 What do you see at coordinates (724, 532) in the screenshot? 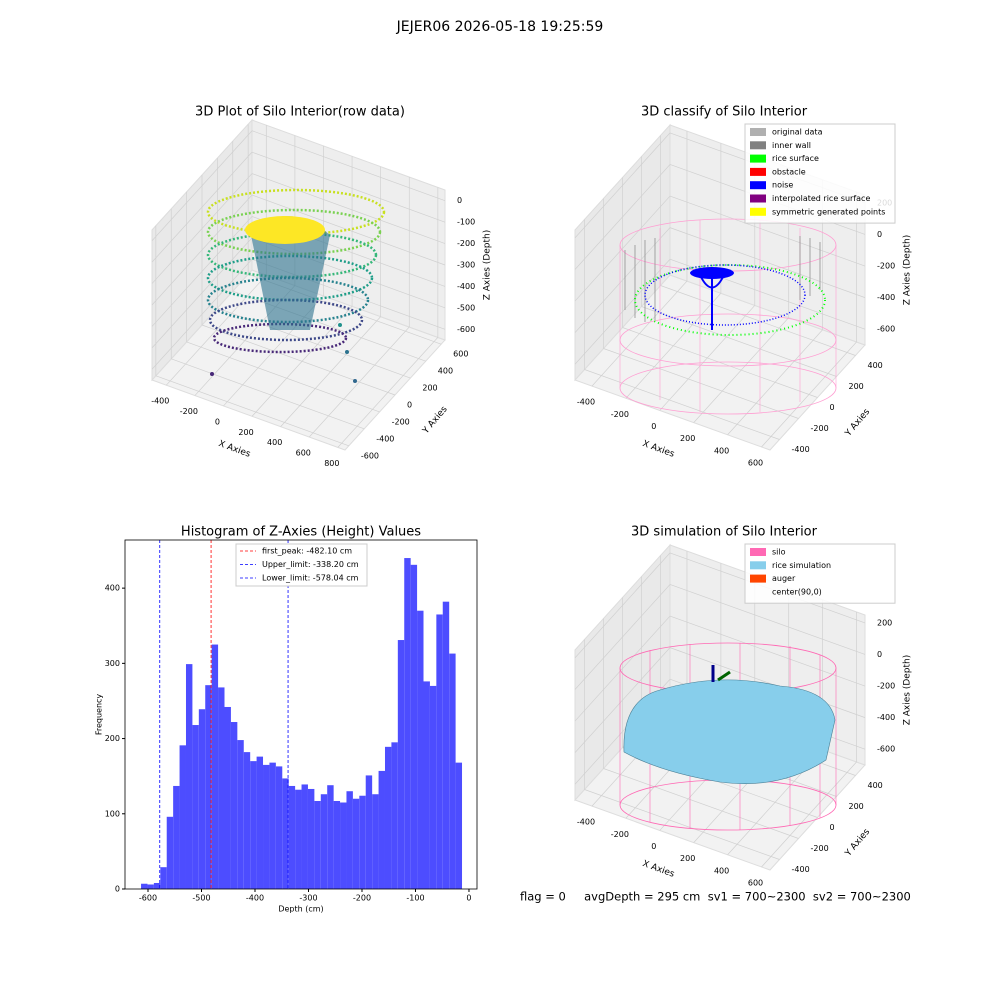
I see `chart-title: 3D simulation of Silo Interior` at bounding box center [724, 532].